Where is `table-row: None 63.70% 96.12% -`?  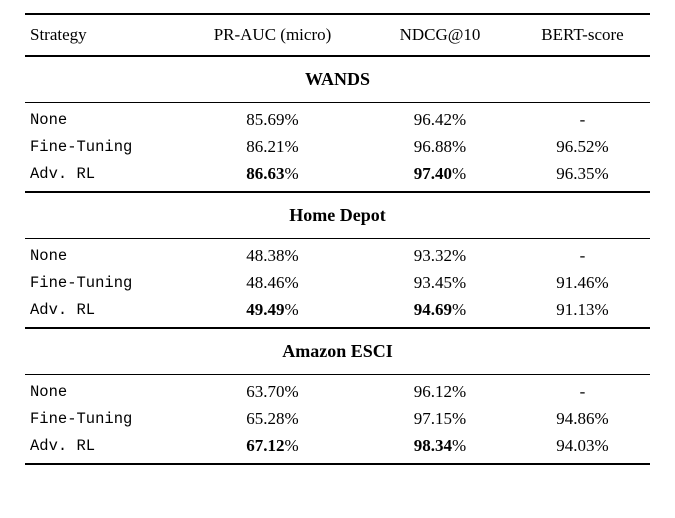 table-row: None 63.70% 96.12% - is located at coordinates (337, 391).